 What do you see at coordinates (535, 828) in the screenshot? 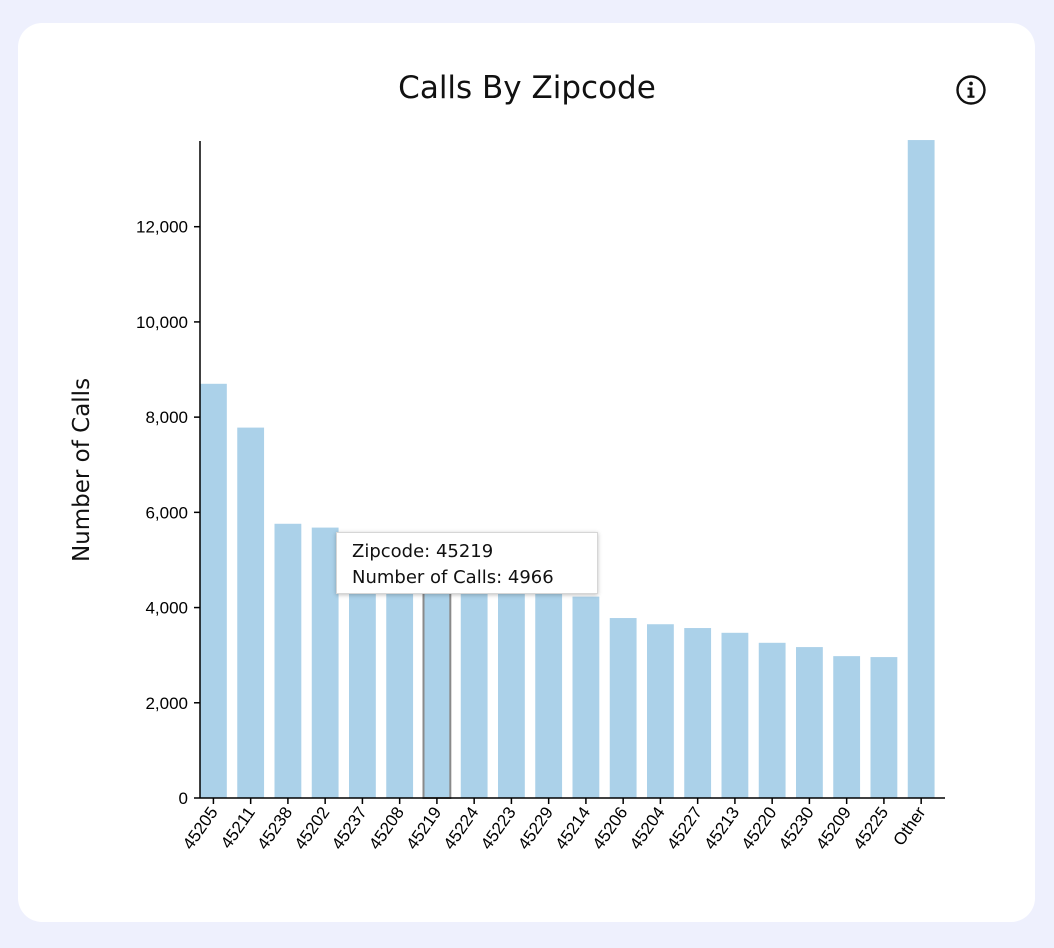
I see `x-tick-label: 45229` at bounding box center [535, 828].